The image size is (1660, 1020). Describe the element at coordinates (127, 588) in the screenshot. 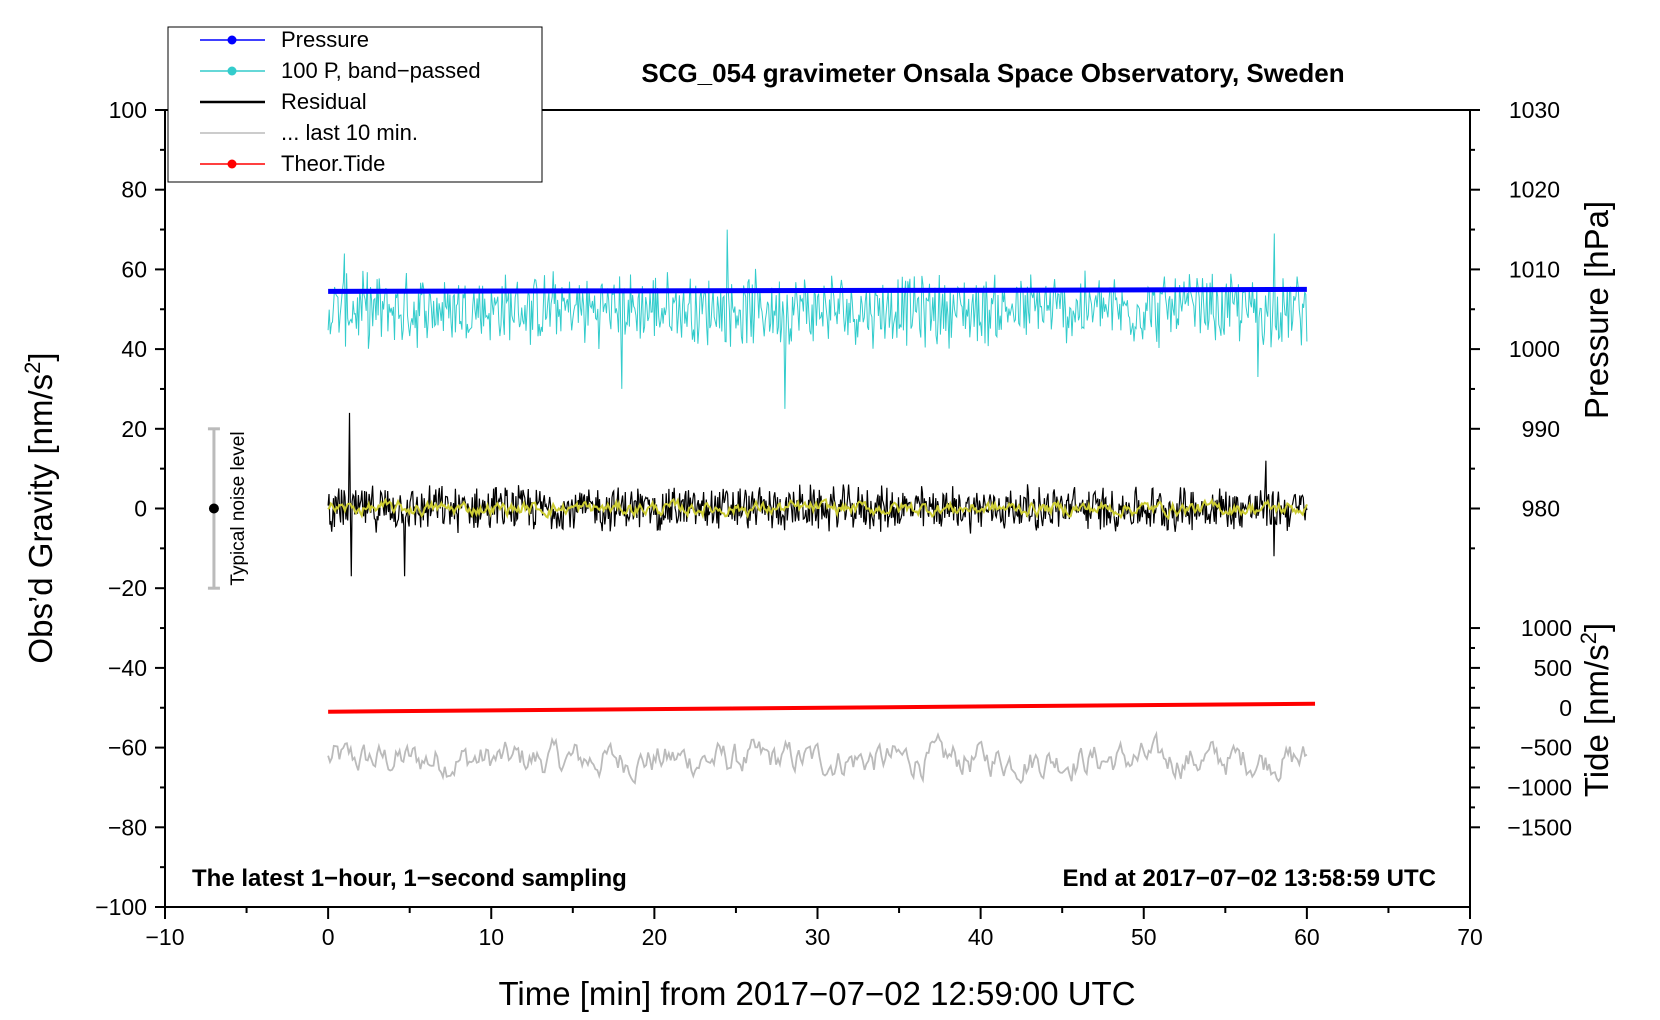

I see `y-tick-label: −20` at that location.